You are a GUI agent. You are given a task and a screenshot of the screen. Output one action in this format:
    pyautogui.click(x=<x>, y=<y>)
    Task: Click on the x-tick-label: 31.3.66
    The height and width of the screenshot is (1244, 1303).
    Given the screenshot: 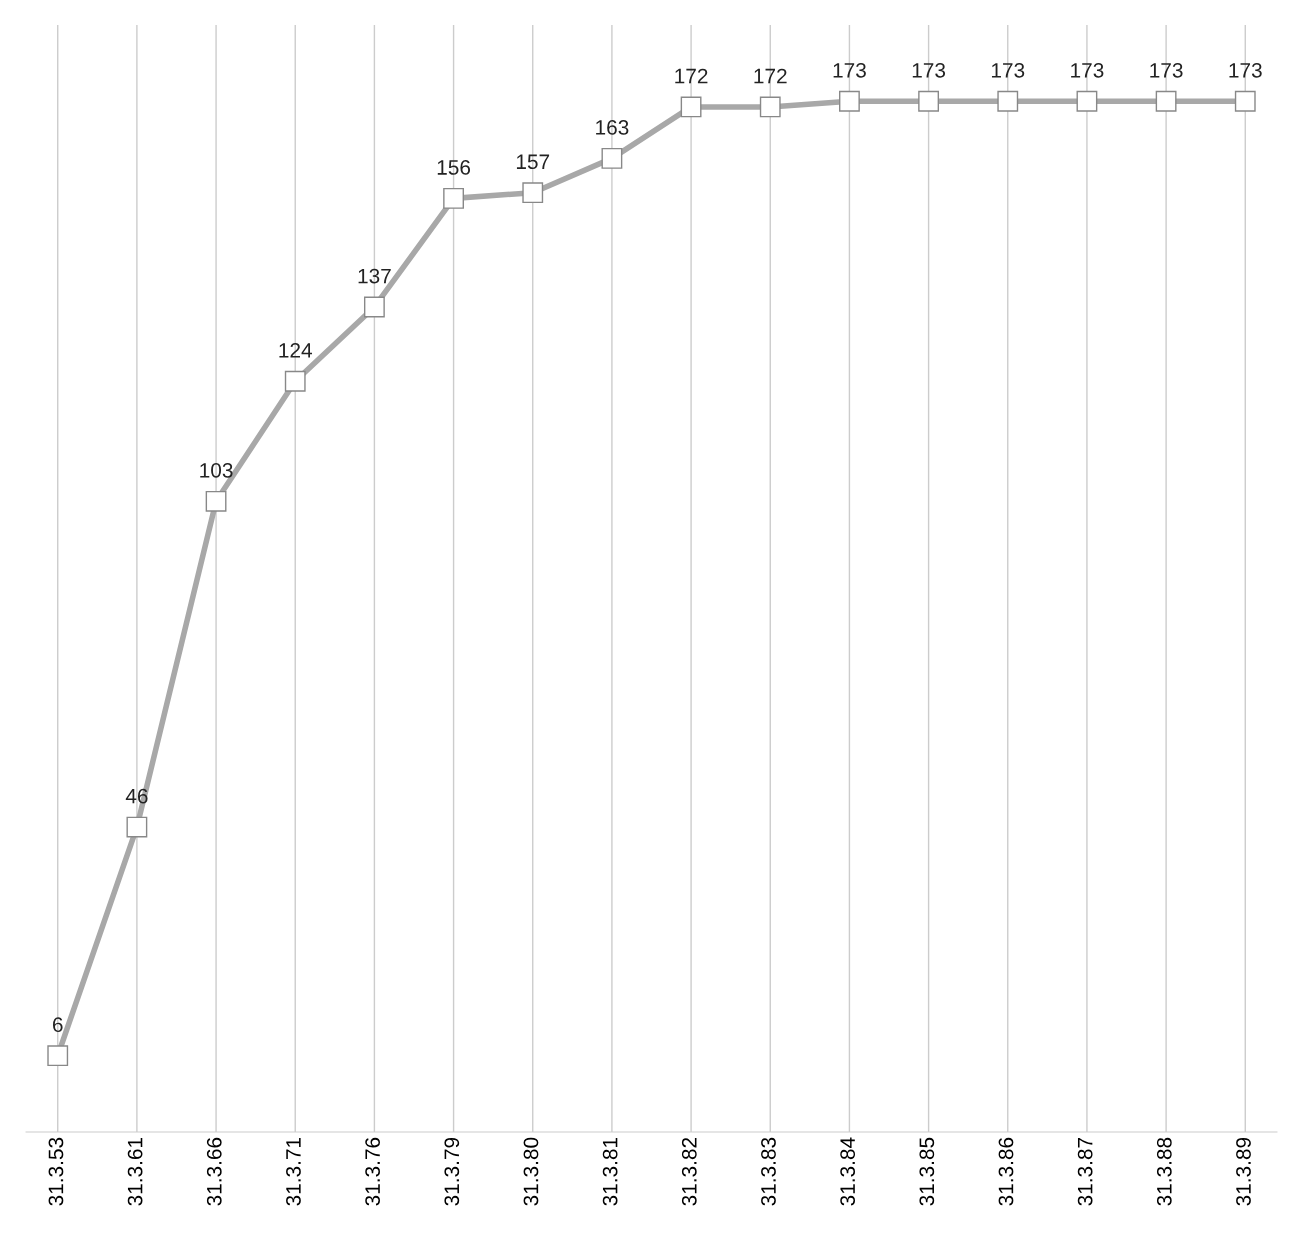 What is the action you would take?
    pyautogui.click(x=214, y=1171)
    